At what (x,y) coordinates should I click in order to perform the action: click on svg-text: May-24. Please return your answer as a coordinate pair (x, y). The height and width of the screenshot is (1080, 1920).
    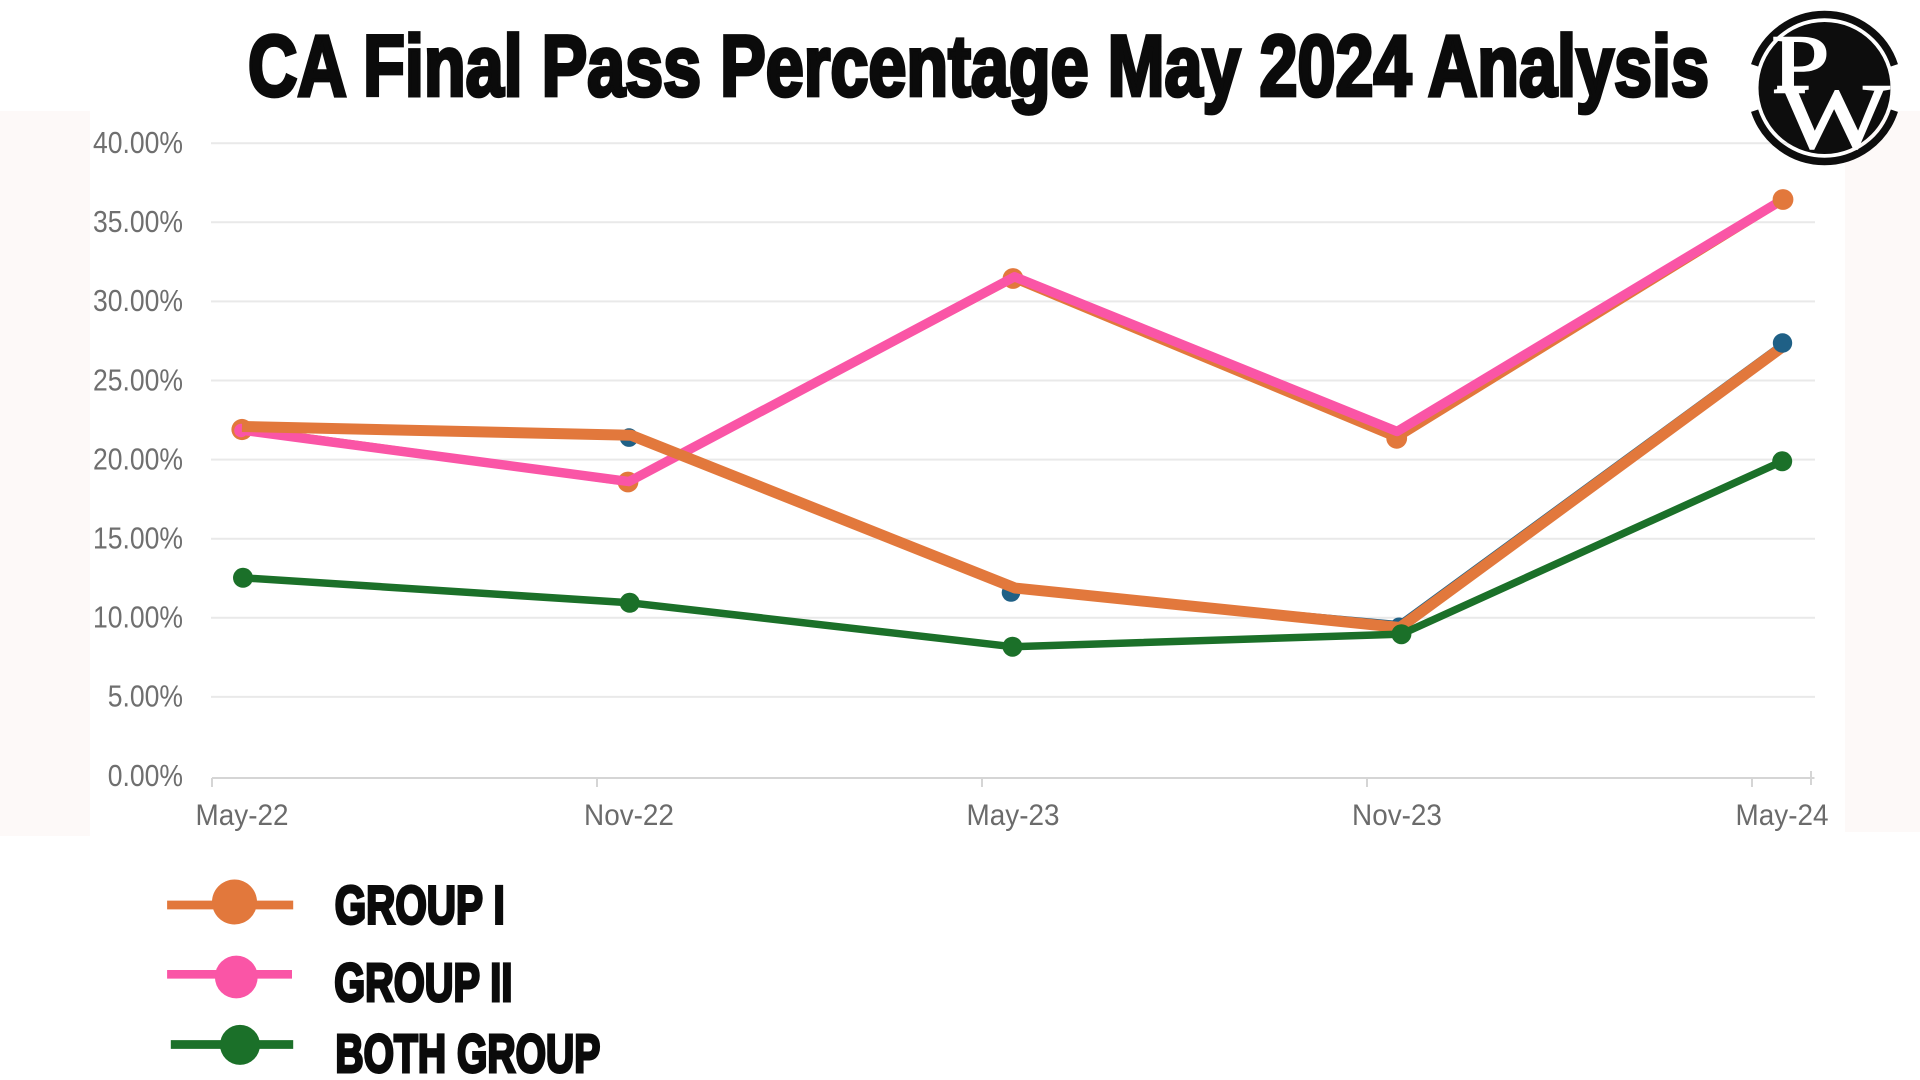
    Looking at the image, I should click on (1782, 815).